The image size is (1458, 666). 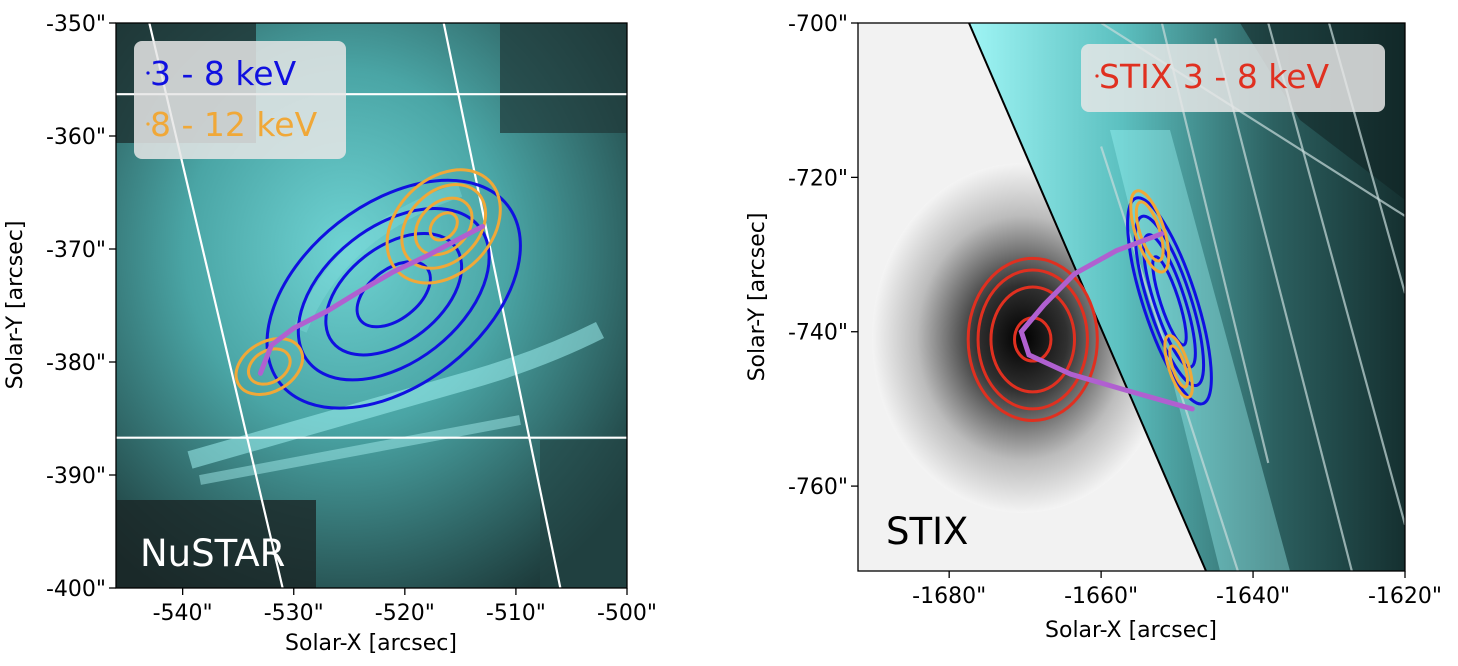 What do you see at coordinates (1405, 596) in the screenshot?
I see `x-tick-label: -1620"` at bounding box center [1405, 596].